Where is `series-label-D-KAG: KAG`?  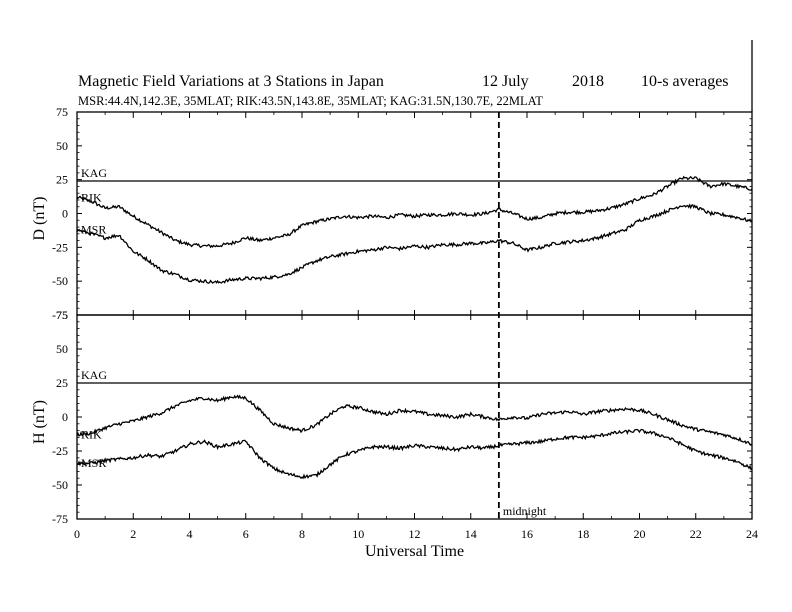 series-label-D-KAG: KAG is located at coordinates (94, 173).